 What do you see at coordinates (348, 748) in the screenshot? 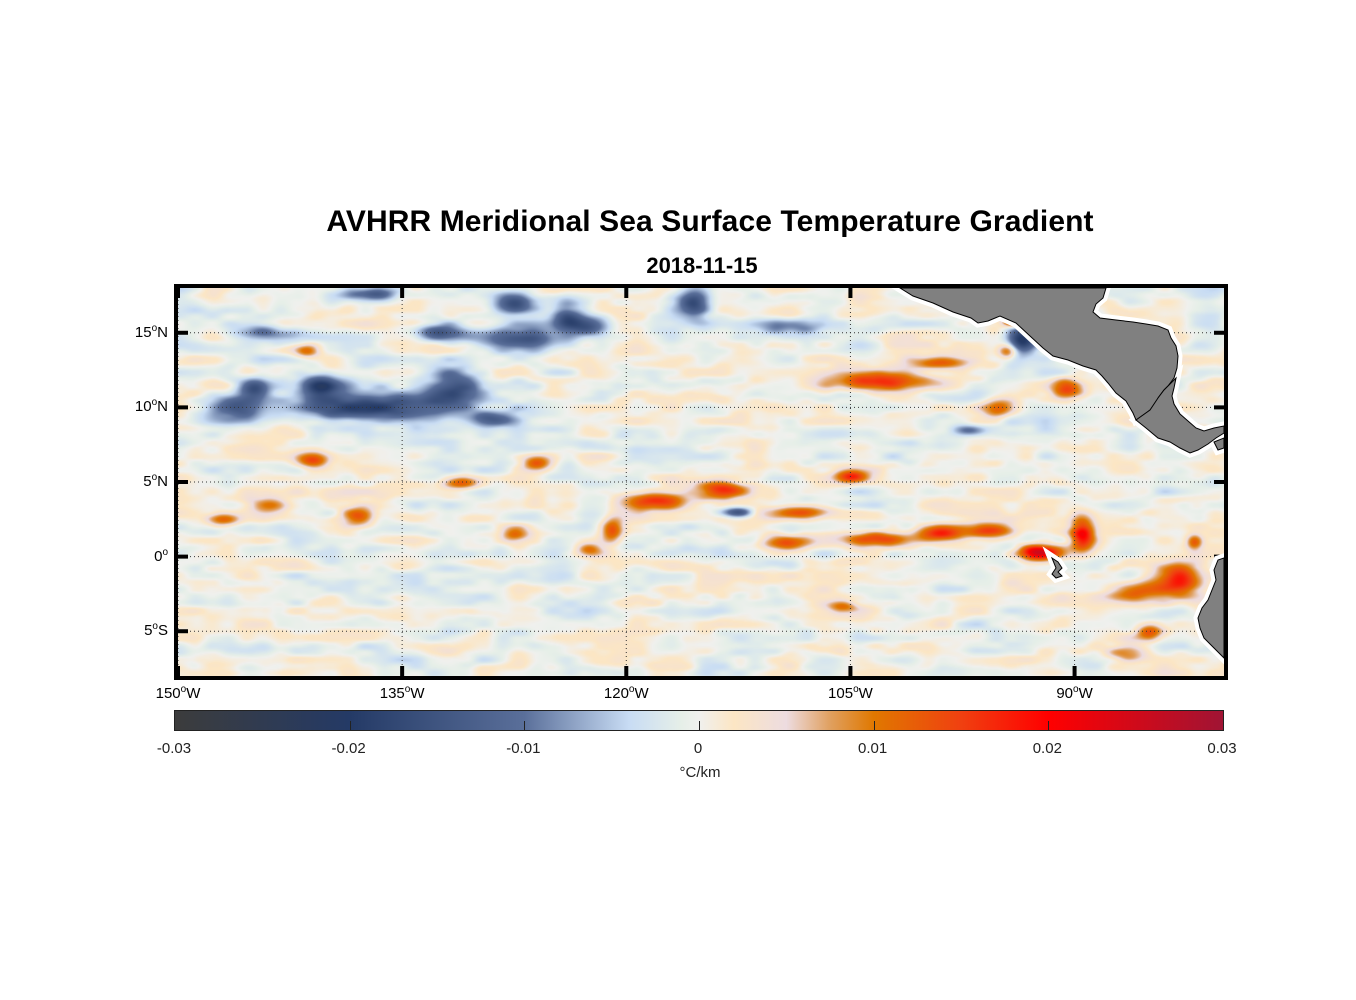
I see `colorbar-tick-label: -0.02` at bounding box center [348, 748].